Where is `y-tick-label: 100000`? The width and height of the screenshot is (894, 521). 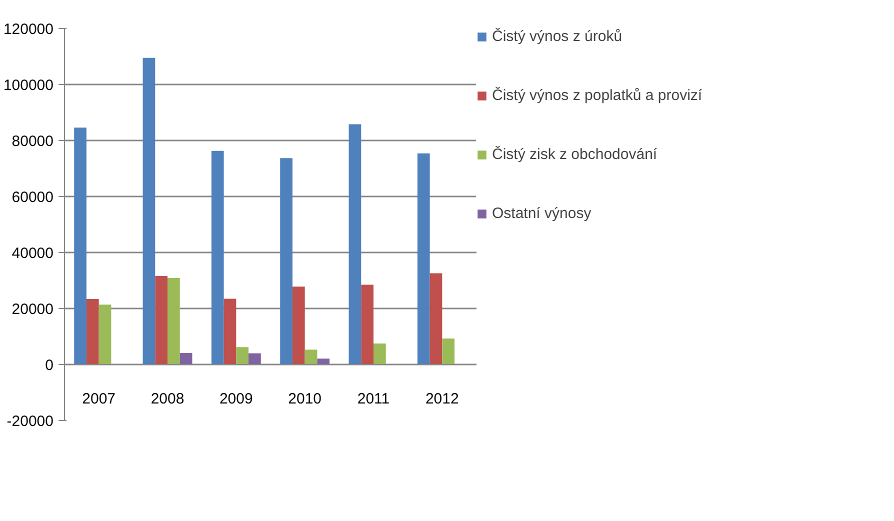 y-tick-label: 100000 is located at coordinates (28, 85).